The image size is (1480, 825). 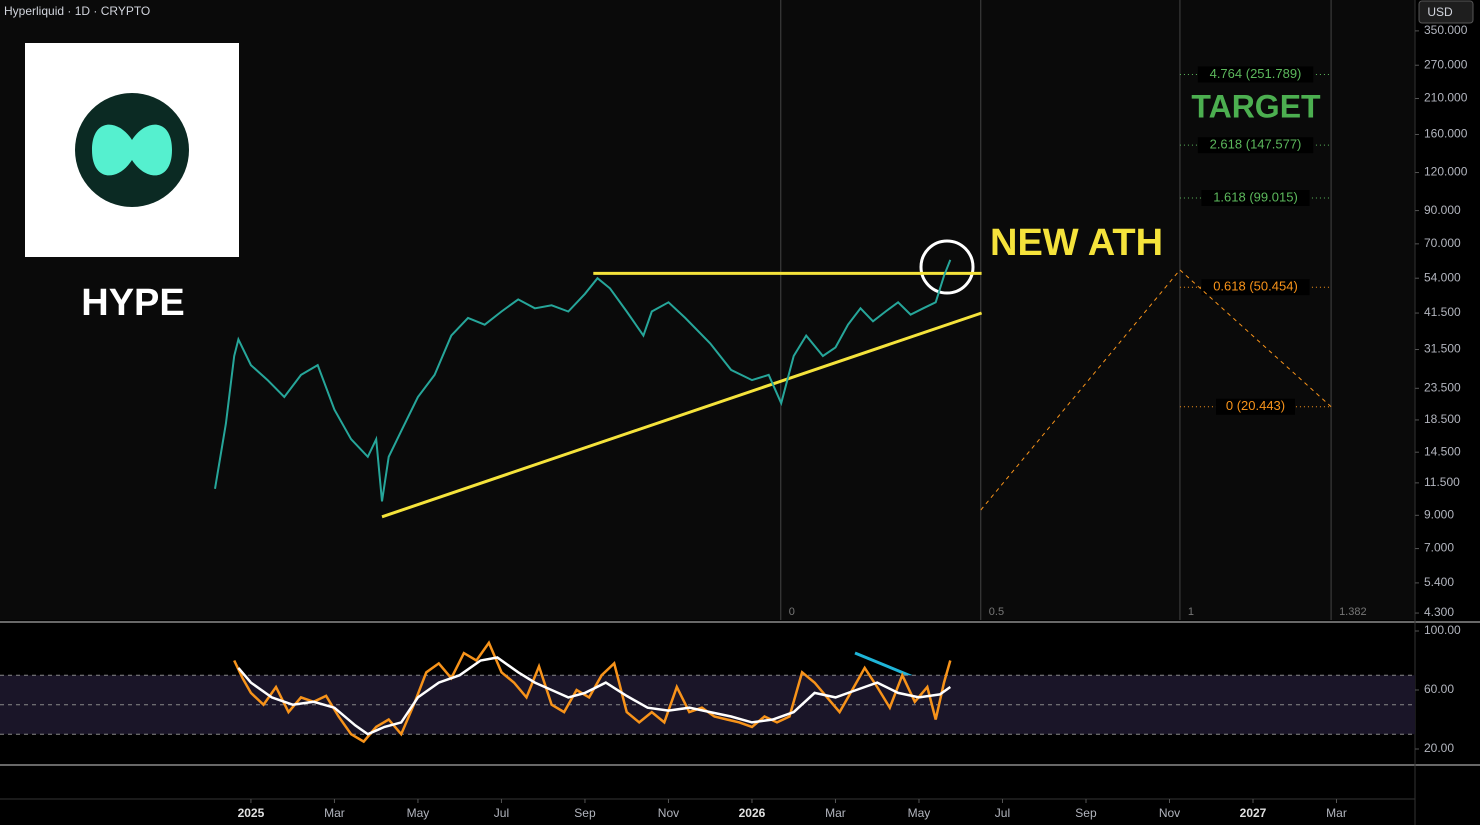 What do you see at coordinates (1439, 582) in the screenshot?
I see `y-tick-label: 5.400` at bounding box center [1439, 582].